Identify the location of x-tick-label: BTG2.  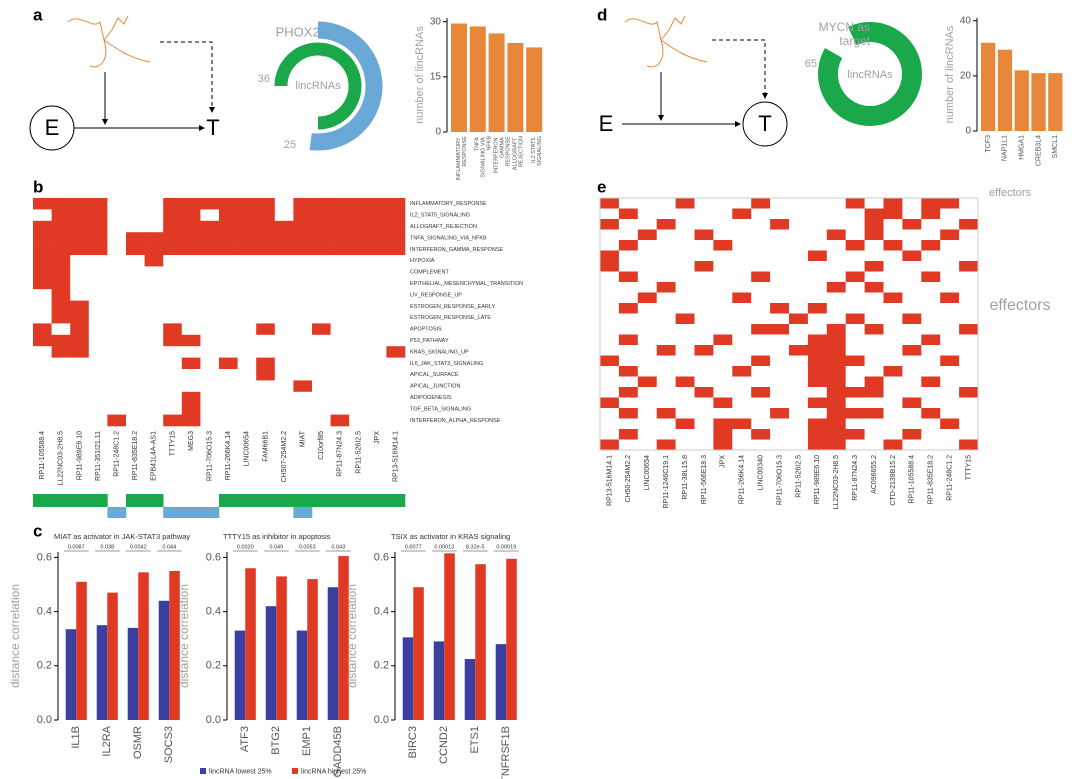
(276, 740).